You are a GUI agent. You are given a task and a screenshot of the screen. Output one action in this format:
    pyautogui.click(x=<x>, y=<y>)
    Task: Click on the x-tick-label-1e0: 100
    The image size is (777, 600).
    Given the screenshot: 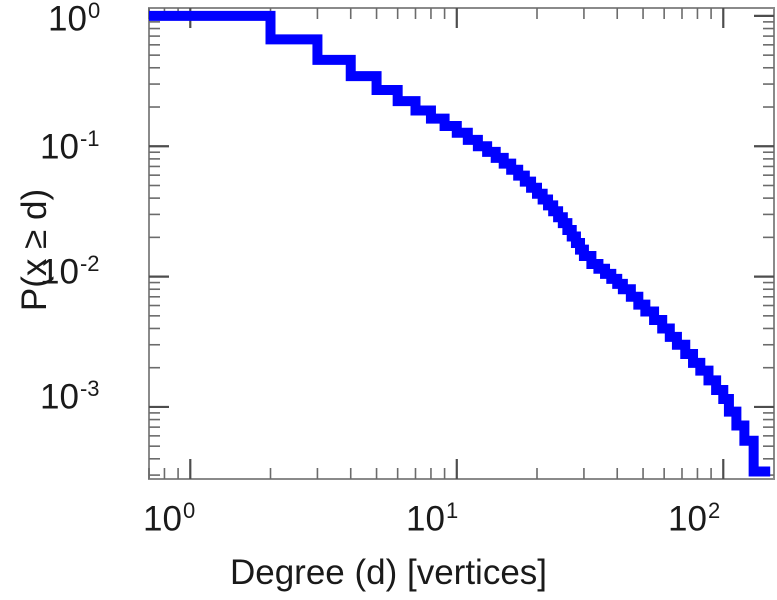 What is the action you would take?
    pyautogui.click(x=169, y=518)
    